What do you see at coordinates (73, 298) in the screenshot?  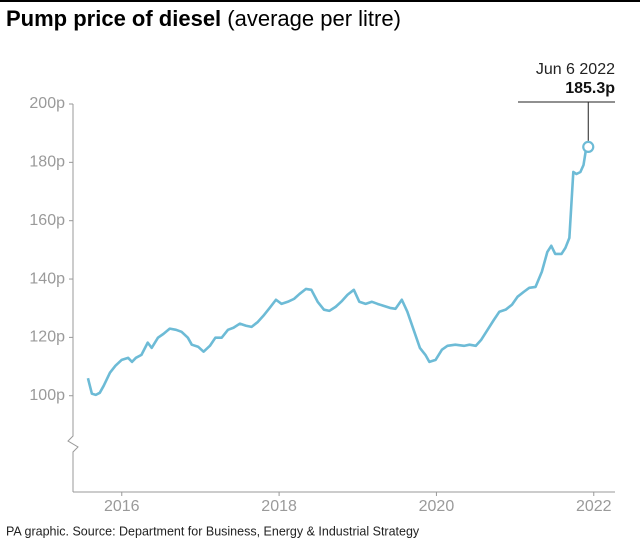 I see `y-axis` at bounding box center [73, 298].